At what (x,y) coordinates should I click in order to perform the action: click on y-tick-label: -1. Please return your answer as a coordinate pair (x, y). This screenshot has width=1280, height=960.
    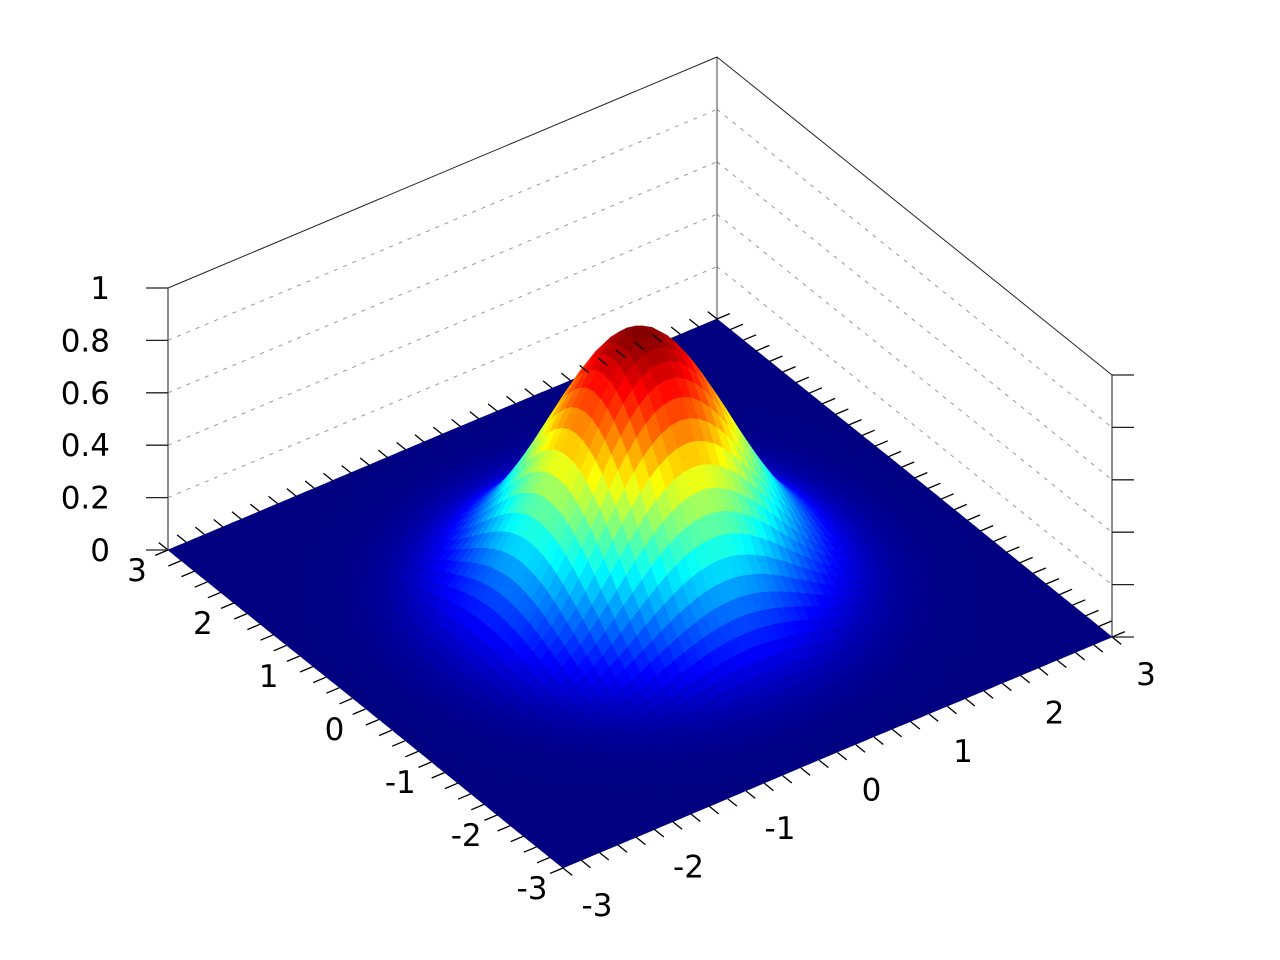
    Looking at the image, I should click on (400, 783).